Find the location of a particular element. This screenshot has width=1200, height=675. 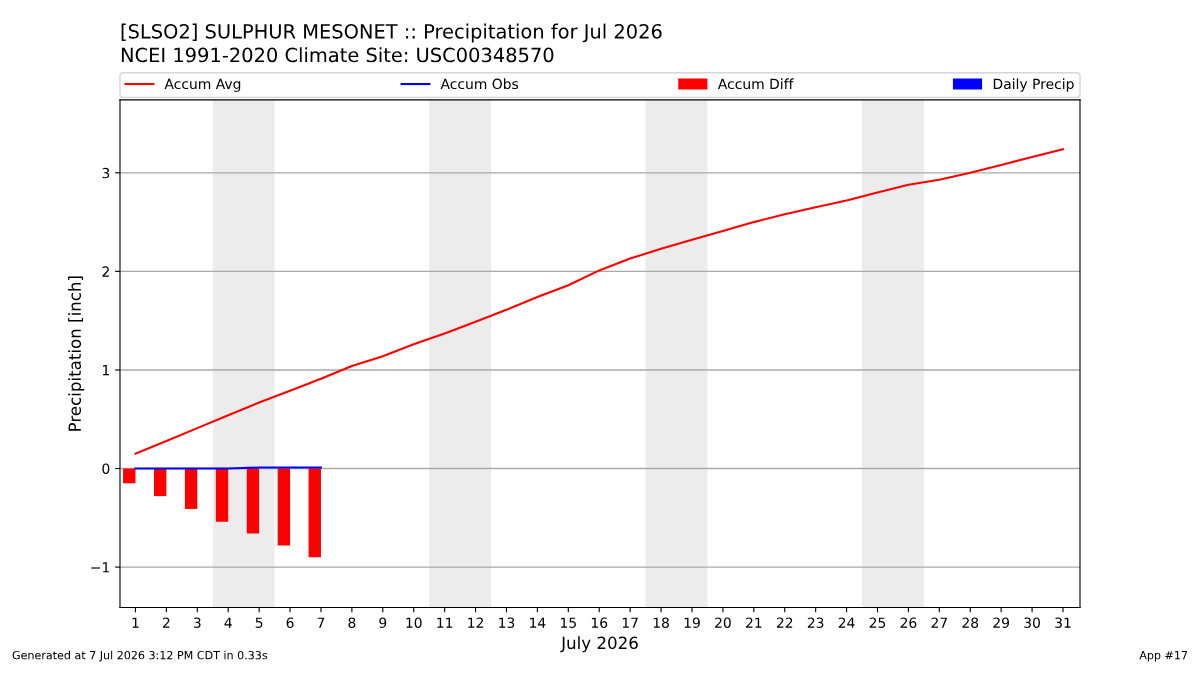

y-axis-title: Precipitation [inch] is located at coordinates (76, 353).